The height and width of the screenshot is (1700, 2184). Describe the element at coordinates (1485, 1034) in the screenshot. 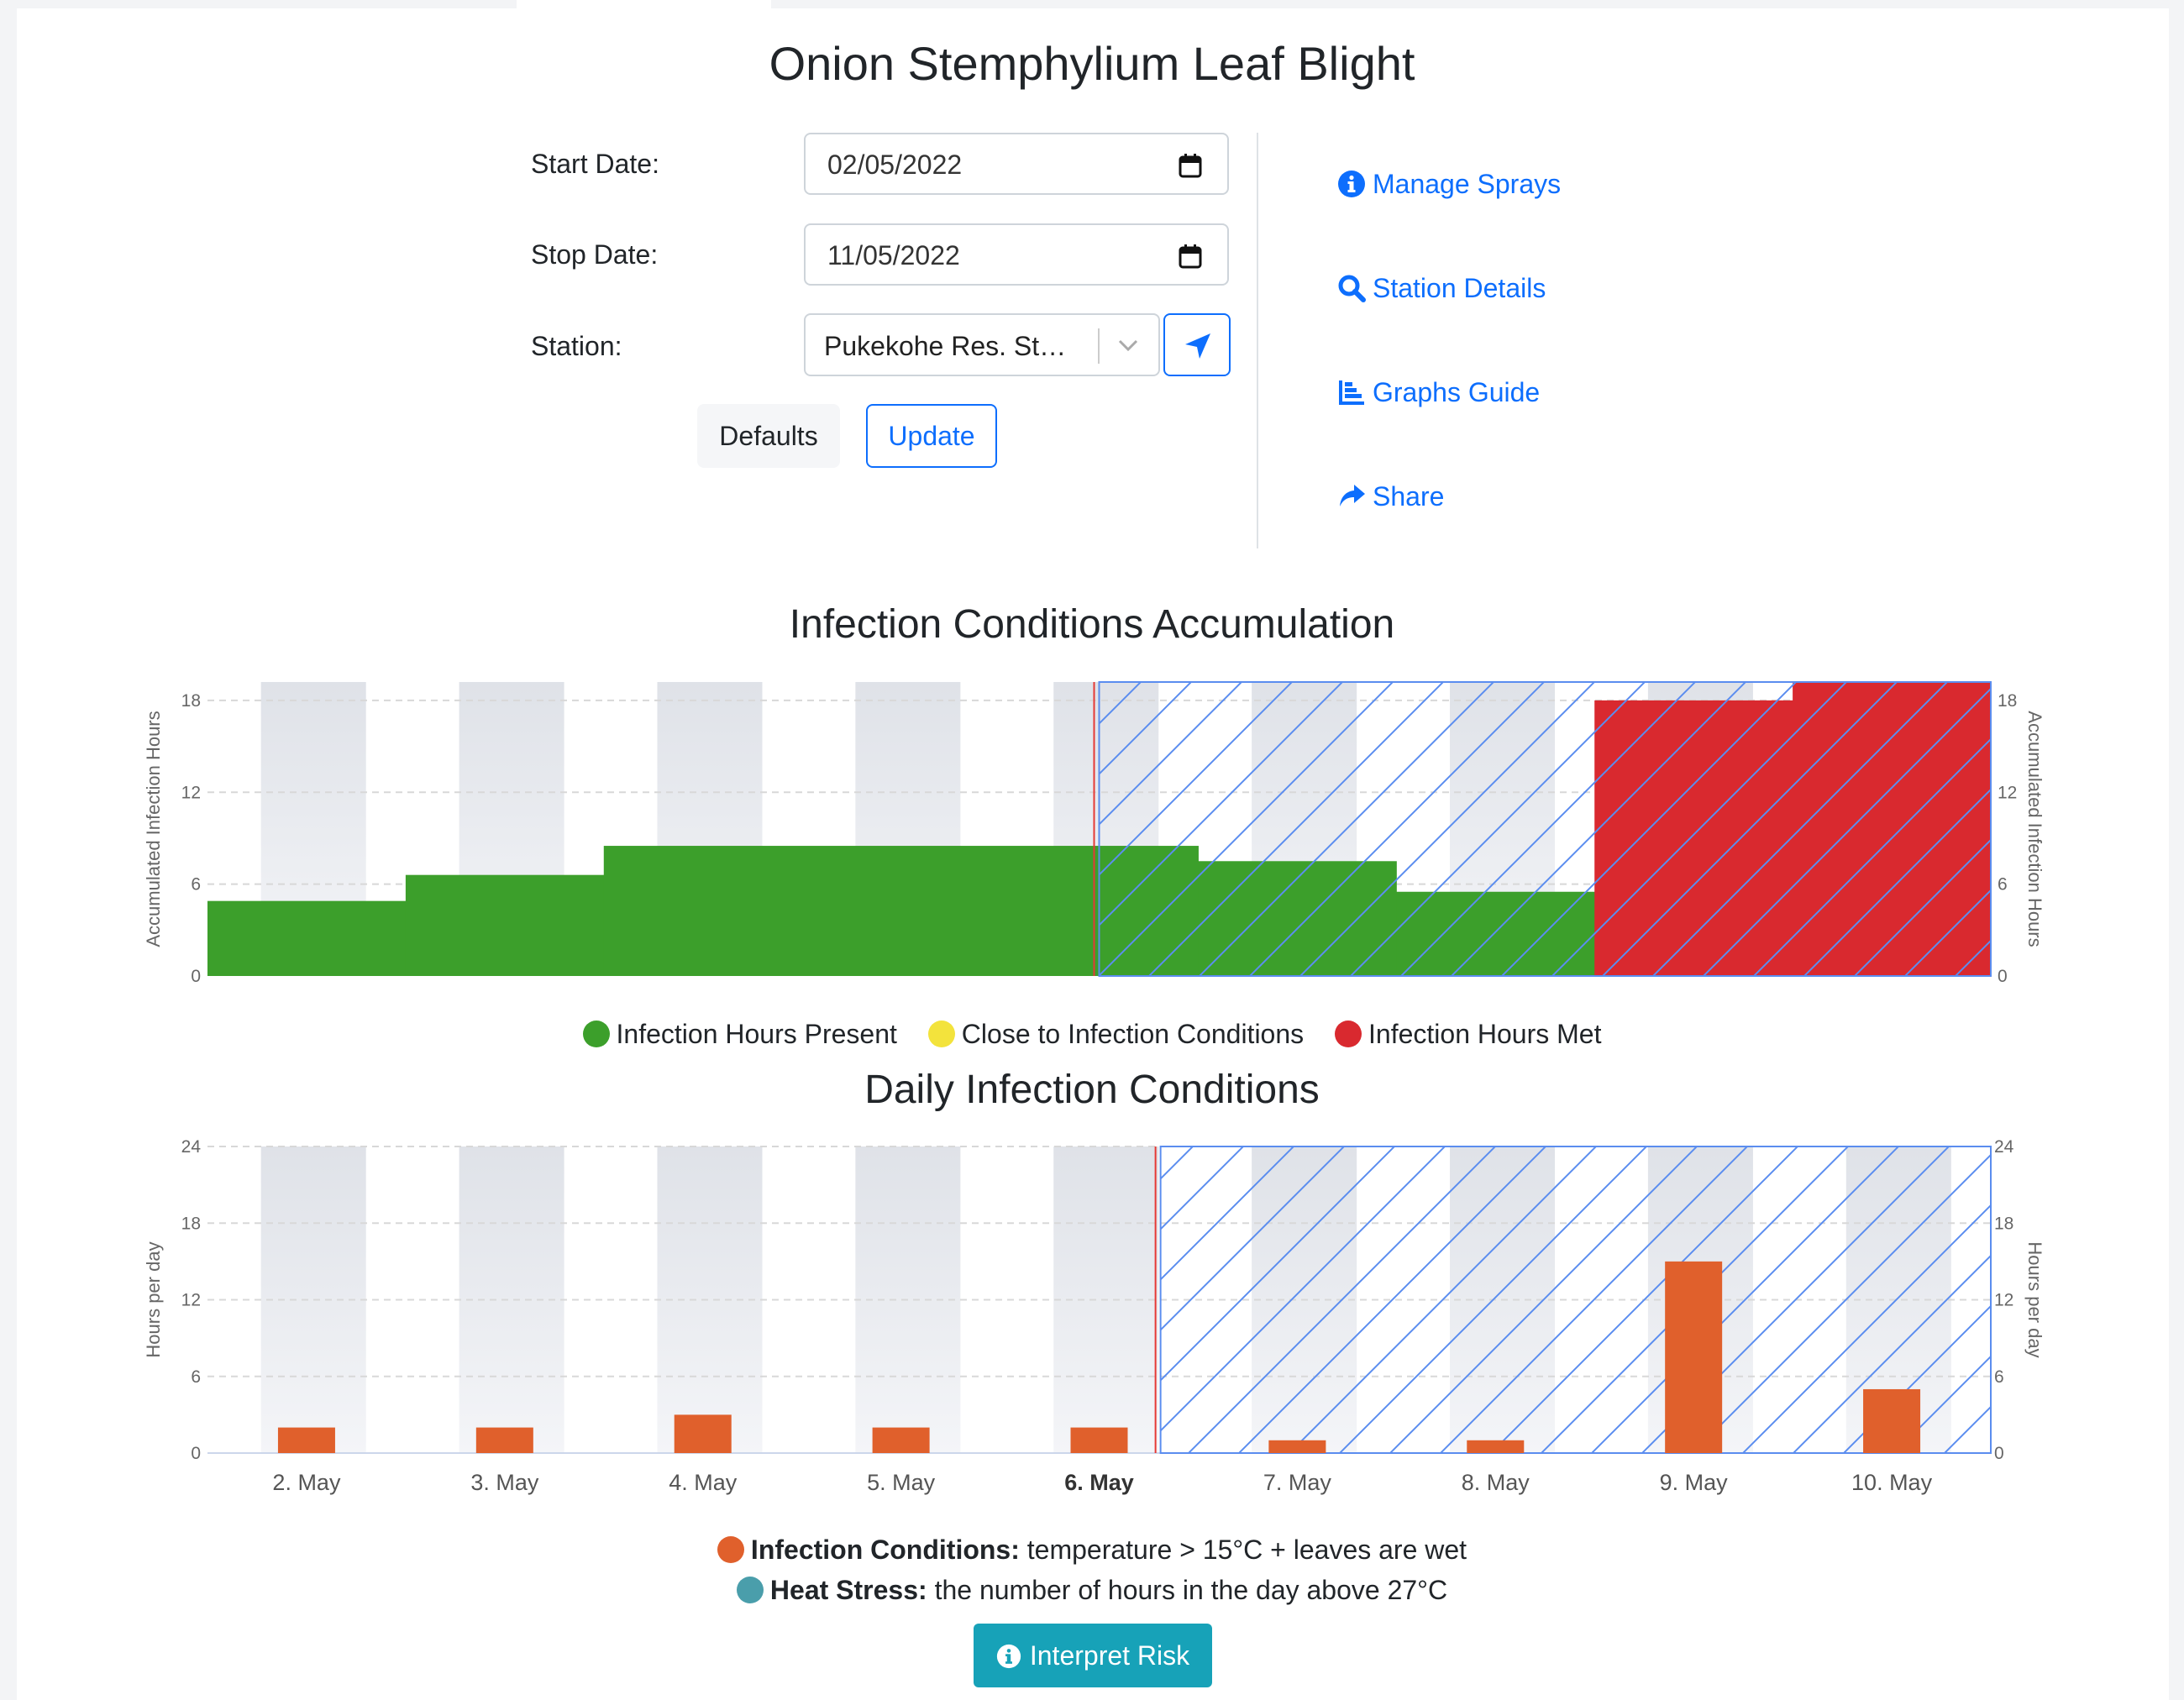

I see `legend-label-met: Infection Hours Met` at that location.